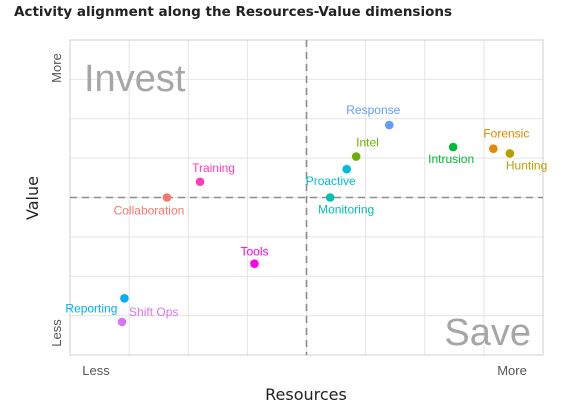 The width and height of the screenshot is (565, 410). What do you see at coordinates (487, 333) in the screenshot?
I see `quadrant-label-save: Save` at bounding box center [487, 333].